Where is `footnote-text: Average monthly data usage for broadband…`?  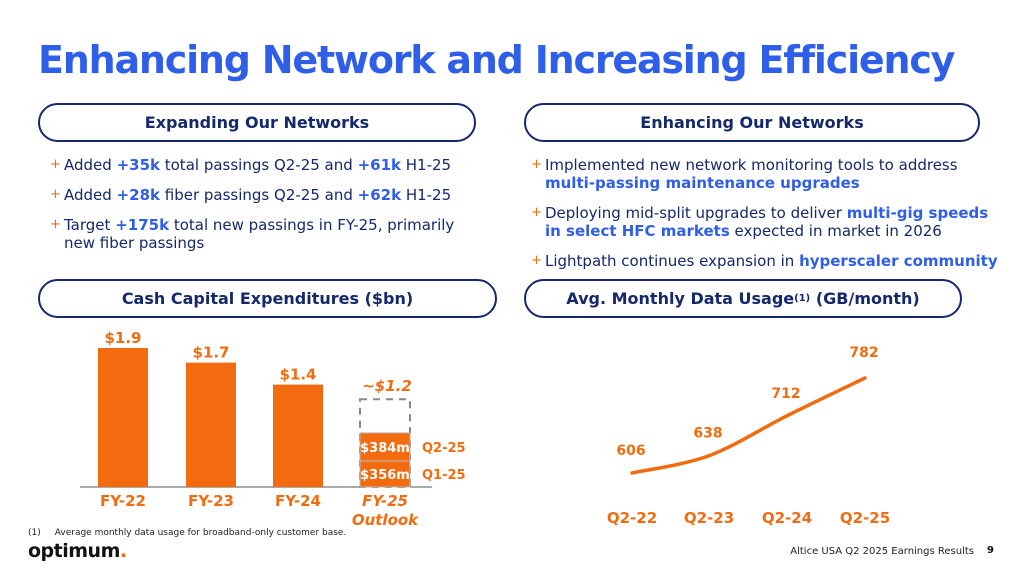 footnote-text: Average monthly data usage for broadband… is located at coordinates (200, 533).